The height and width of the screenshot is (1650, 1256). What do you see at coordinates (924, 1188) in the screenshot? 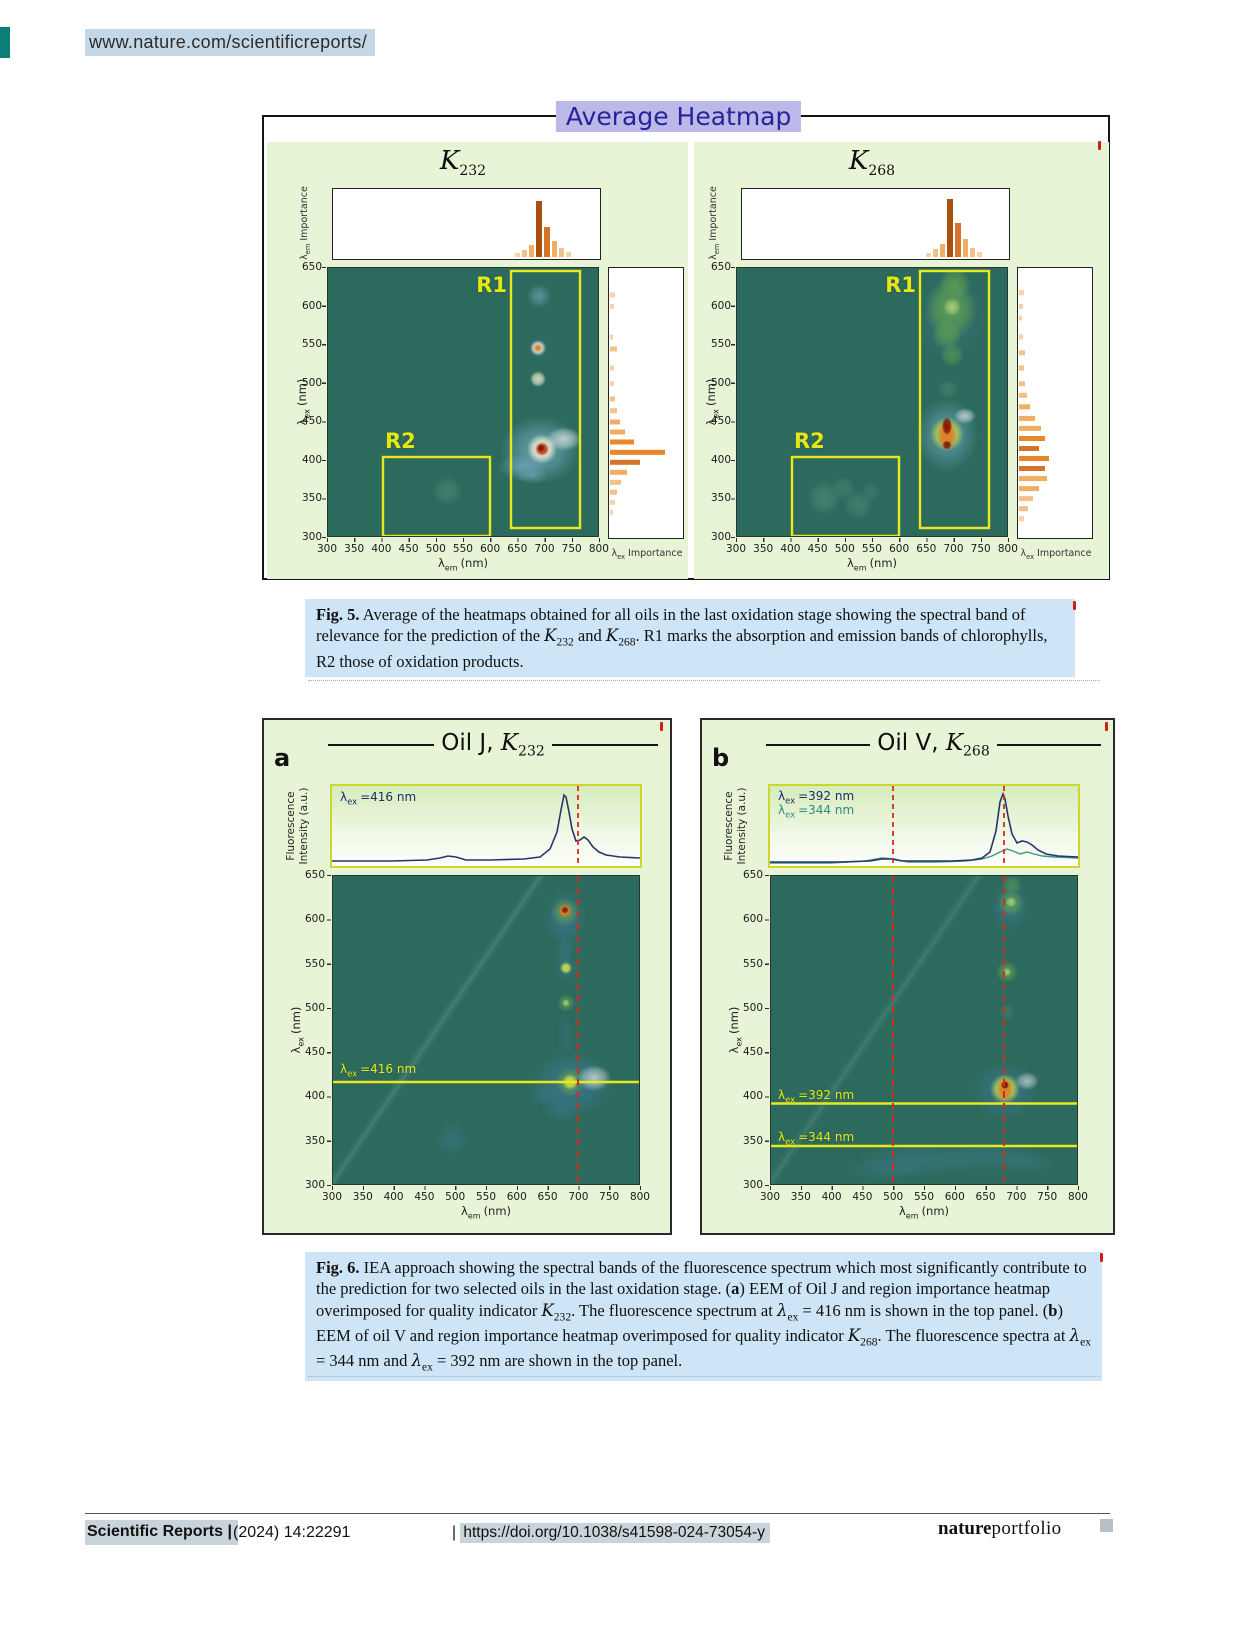
I see `x-axis-tickmarks` at bounding box center [924, 1188].